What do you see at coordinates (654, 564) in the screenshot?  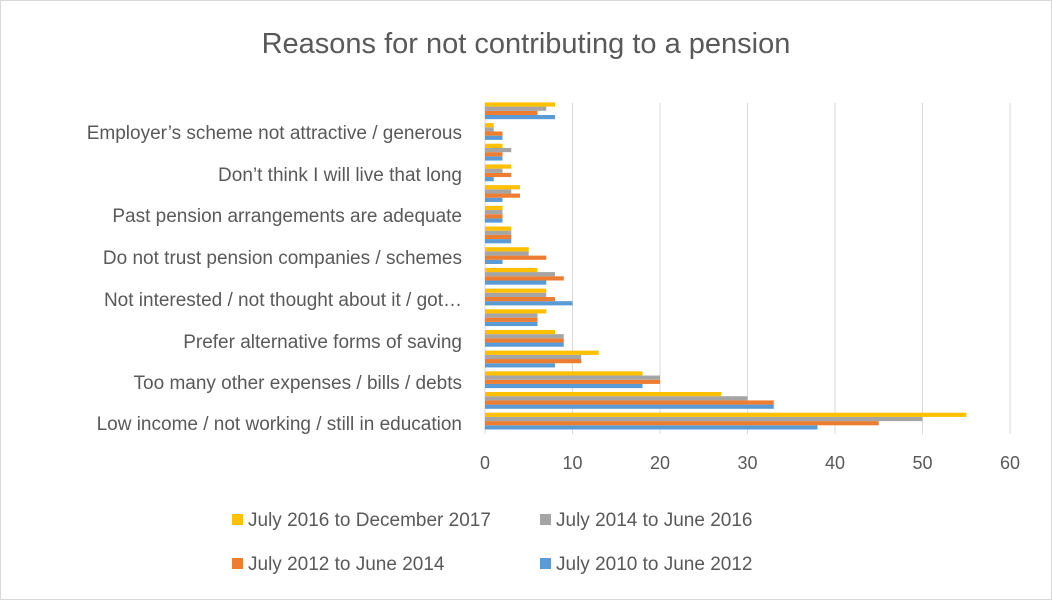 I see `legend-label: July 2010 to June 2012` at bounding box center [654, 564].